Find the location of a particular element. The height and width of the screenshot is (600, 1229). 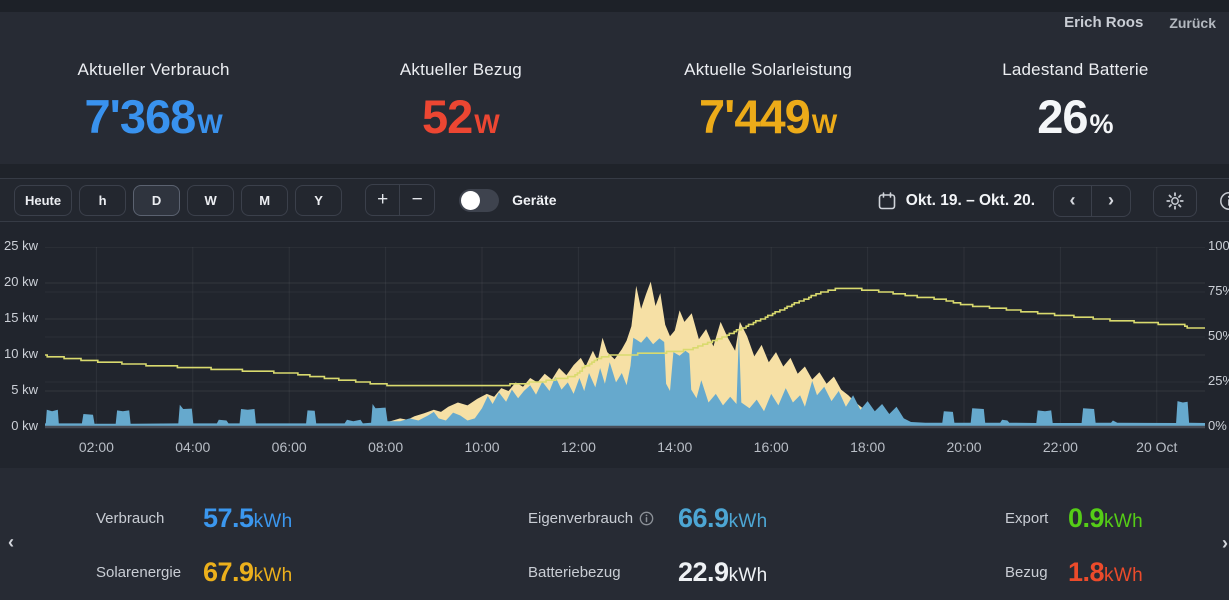

bottom-stat-label: Export is located at coordinates (1027, 518).